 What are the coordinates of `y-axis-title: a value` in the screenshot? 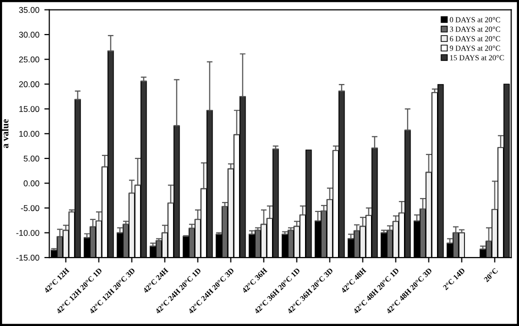 It's located at (5, 133).